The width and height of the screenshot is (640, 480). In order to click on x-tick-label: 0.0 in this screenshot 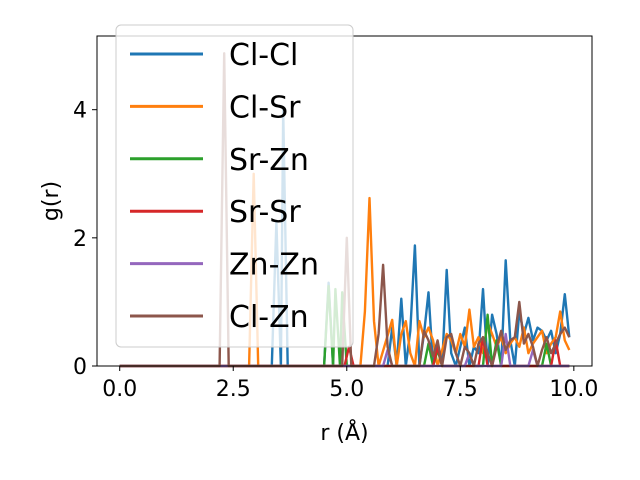, I will do `click(119, 389)`.